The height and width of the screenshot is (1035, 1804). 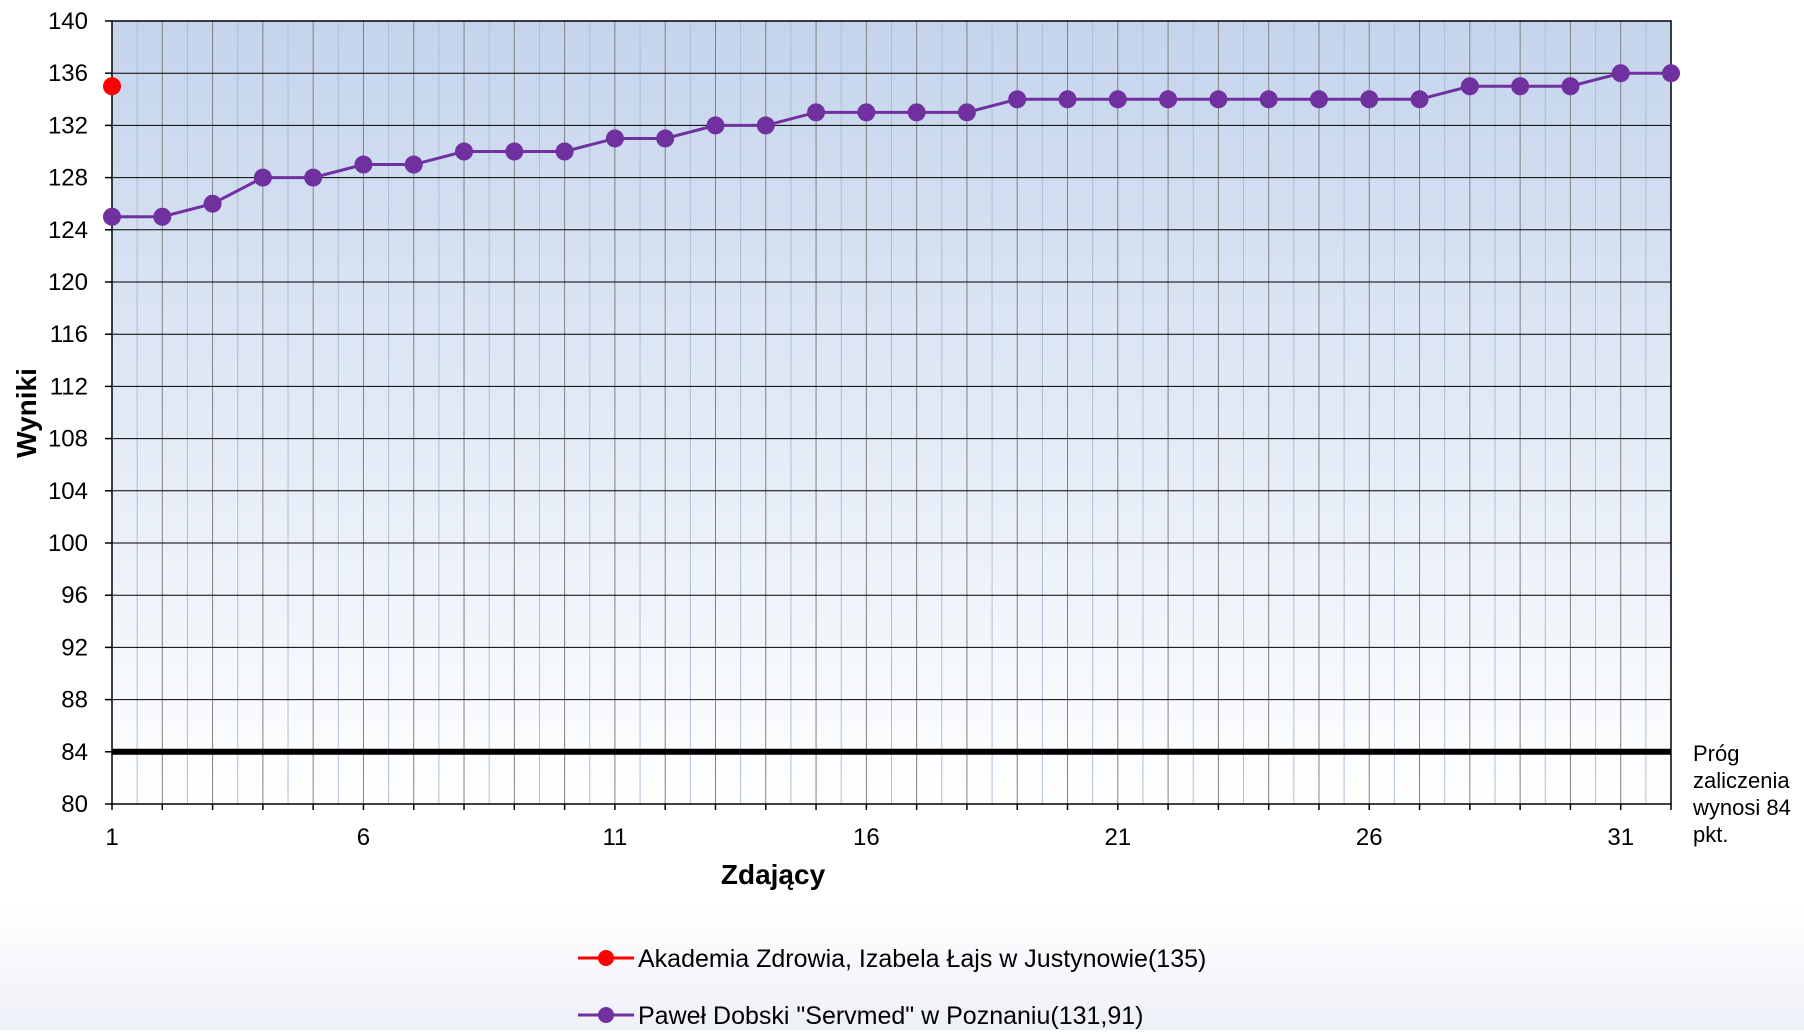 I want to click on y-tick-label: 96, so click(x=74, y=595).